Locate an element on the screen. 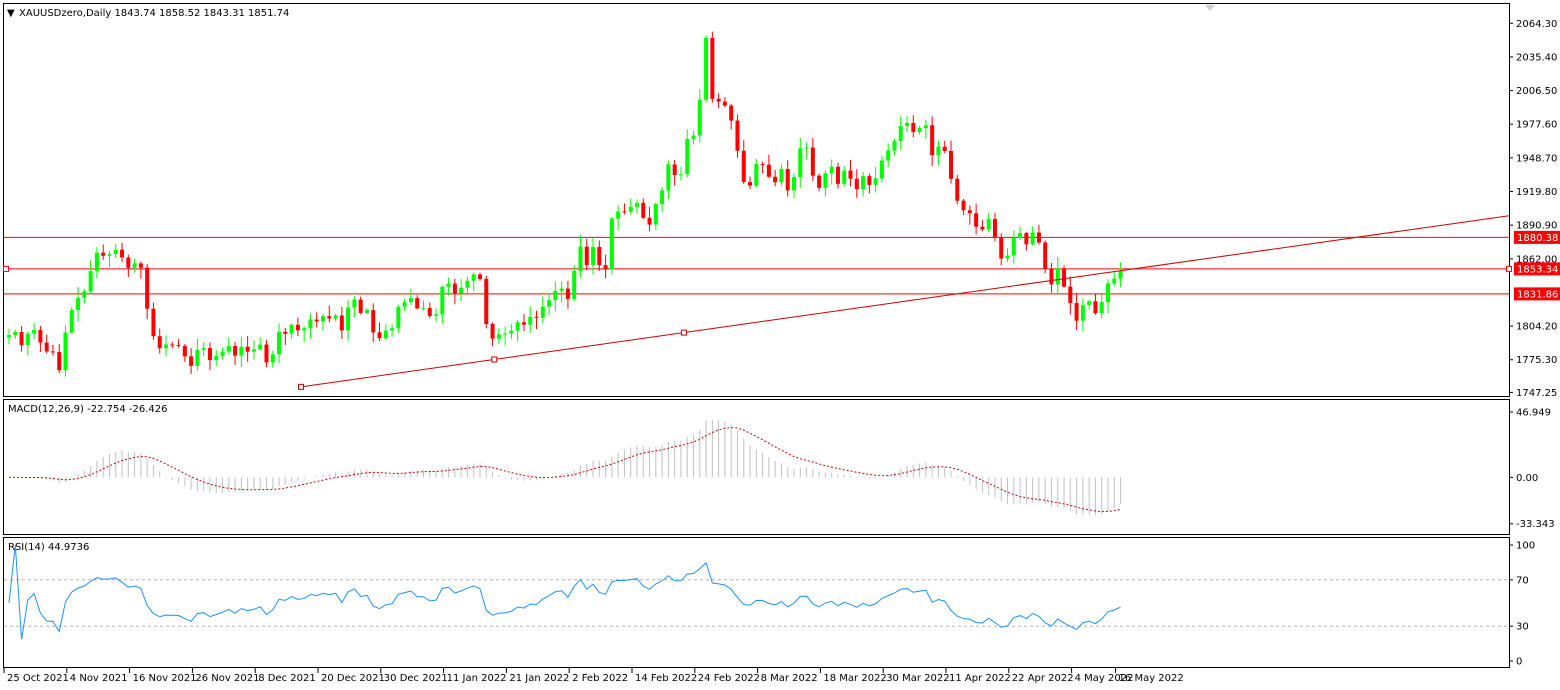 The width and height of the screenshot is (1560, 690). date-tick-label: 14 Feb 2022 is located at coordinates (666, 678).